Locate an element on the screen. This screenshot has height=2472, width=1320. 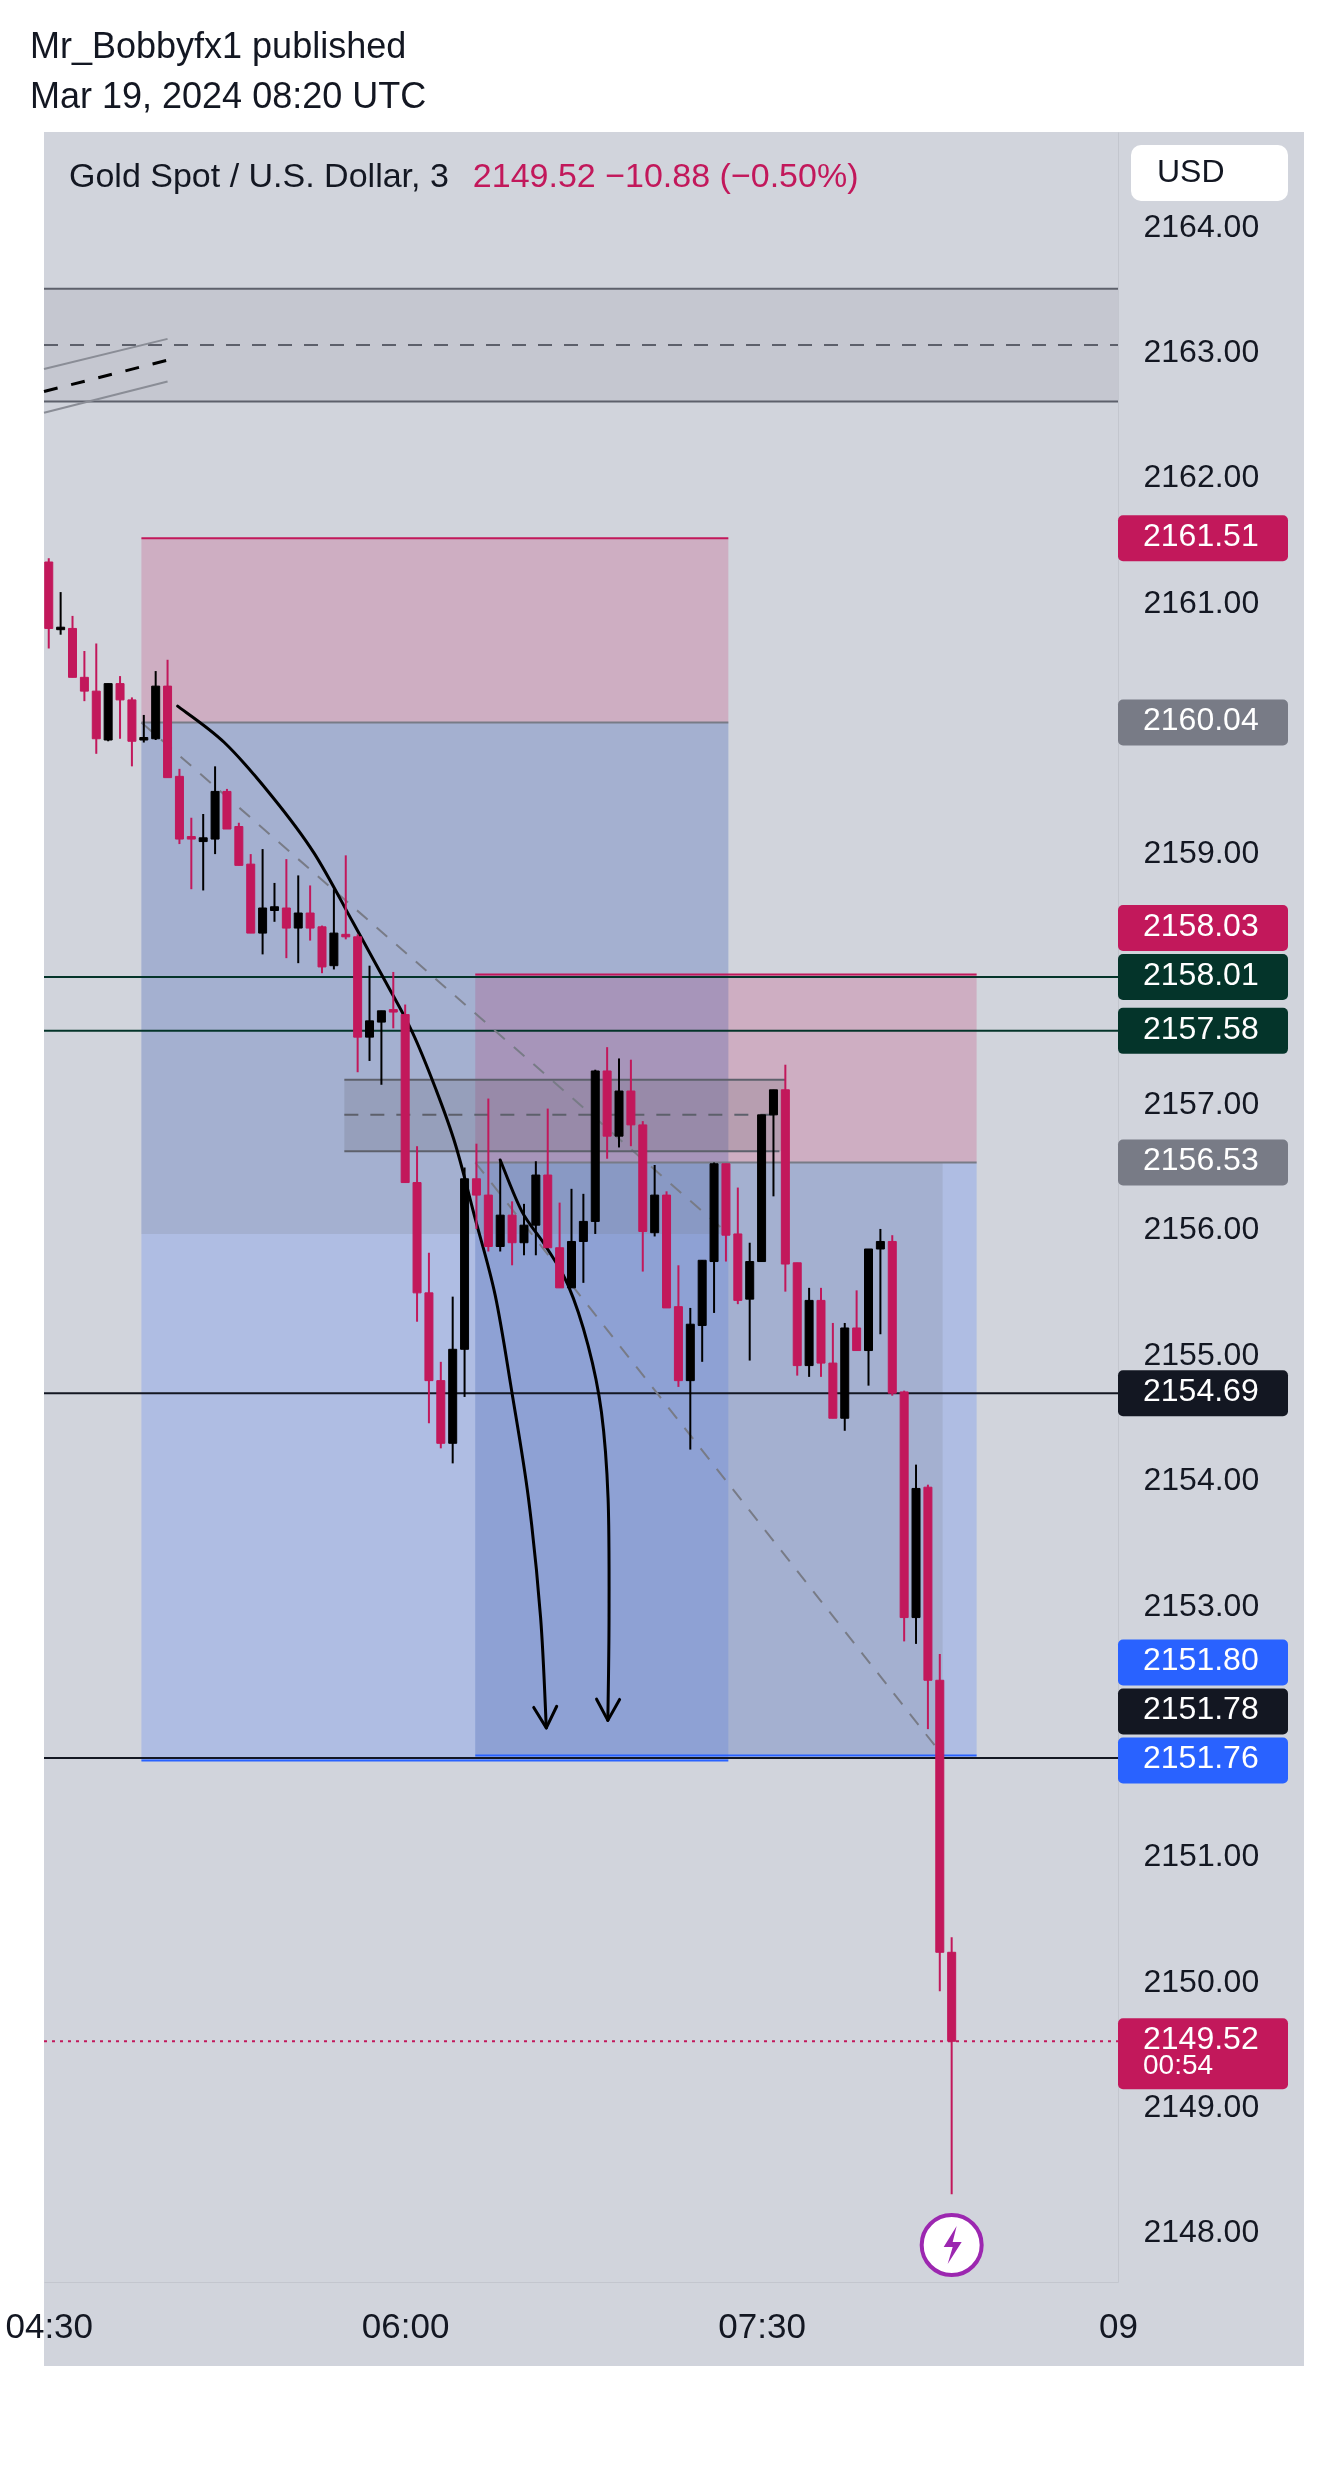
y-tick-label: 2149.00 is located at coordinates (1201, 2105).